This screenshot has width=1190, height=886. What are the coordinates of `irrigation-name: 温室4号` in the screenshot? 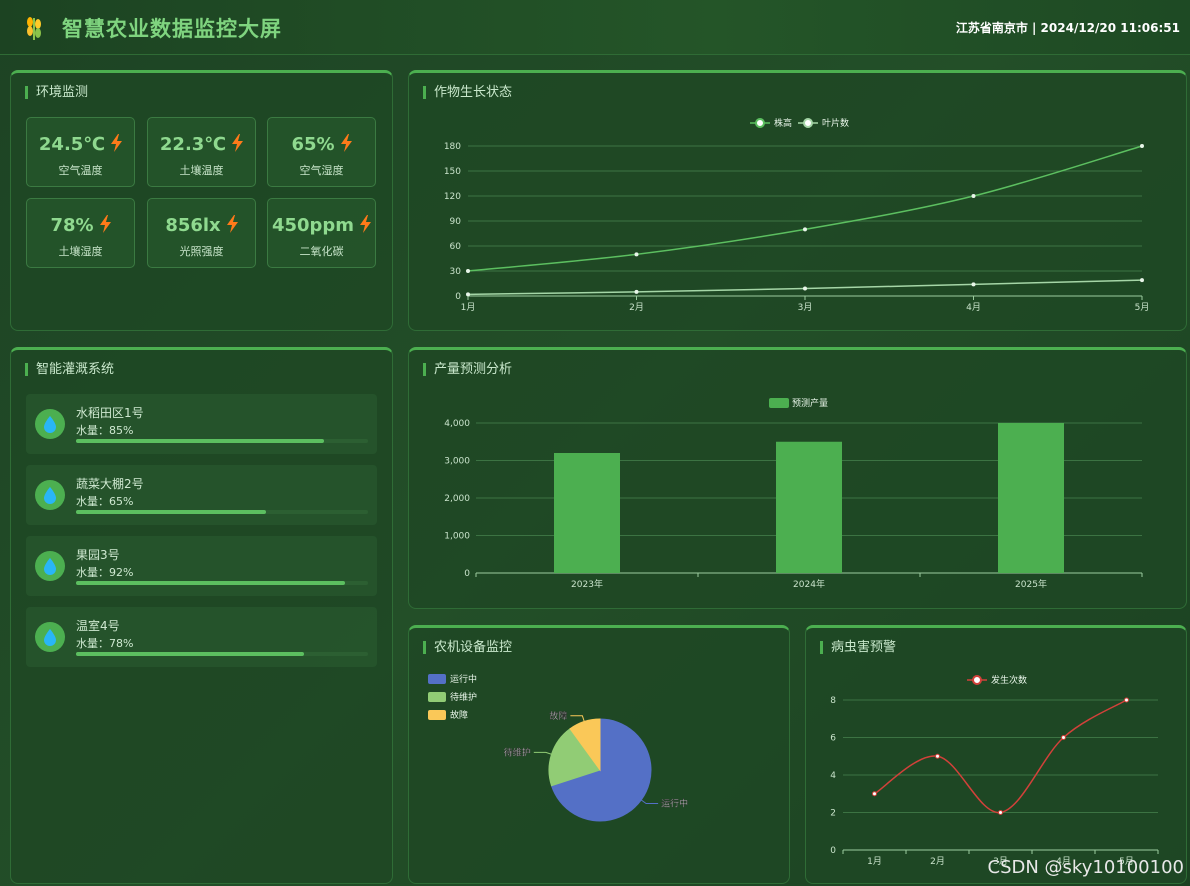 It's located at (98, 626).